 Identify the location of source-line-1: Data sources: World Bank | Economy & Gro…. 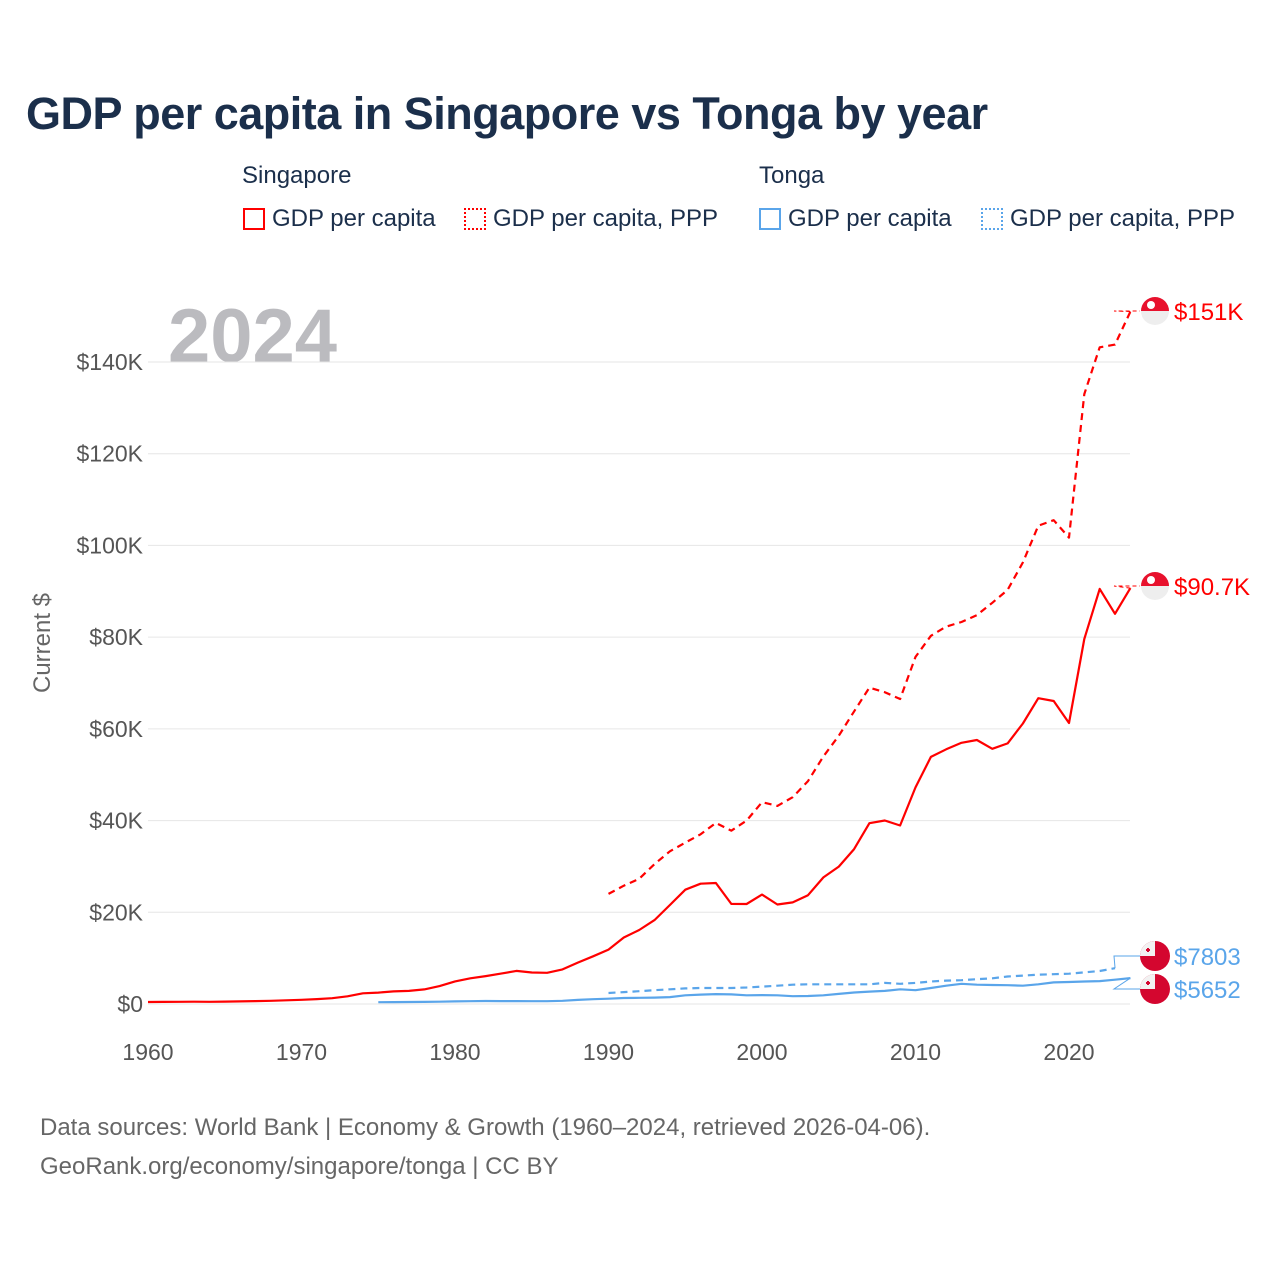
(485, 1127).